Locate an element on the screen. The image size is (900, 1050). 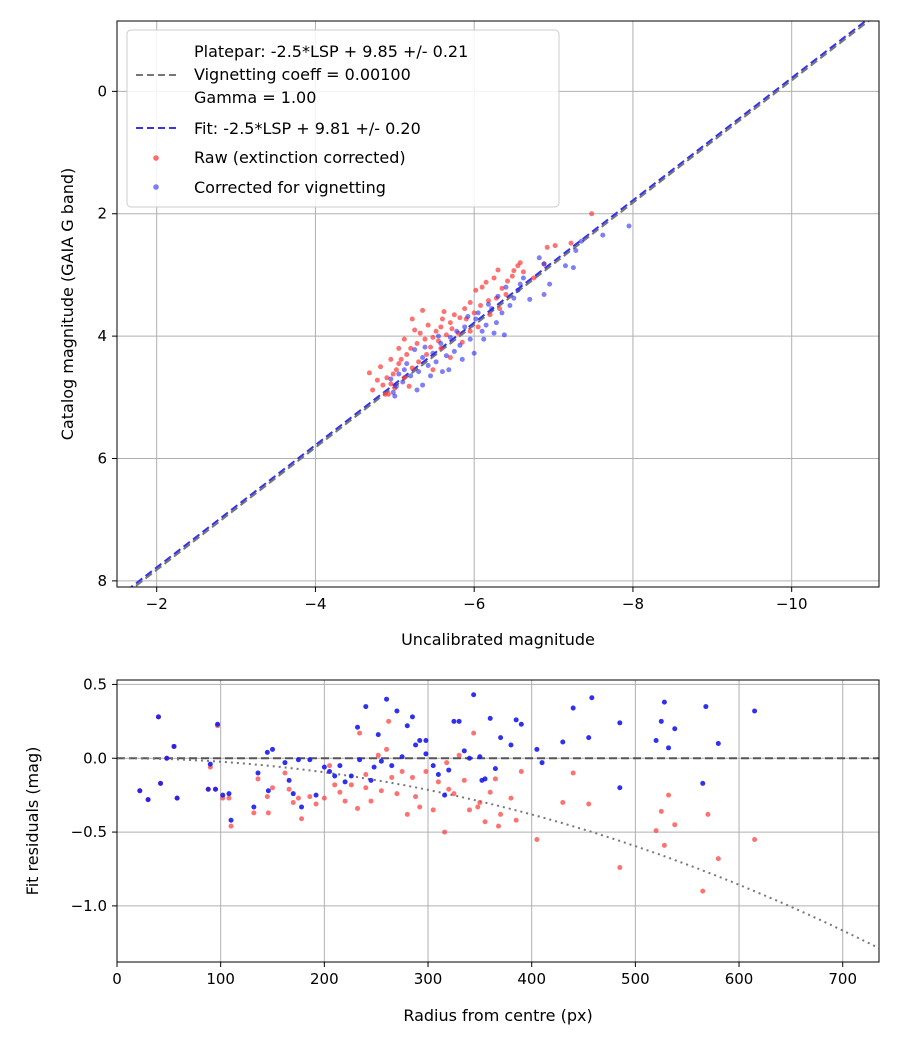
bottom-x-tick-label: 200 is located at coordinates (324, 979).